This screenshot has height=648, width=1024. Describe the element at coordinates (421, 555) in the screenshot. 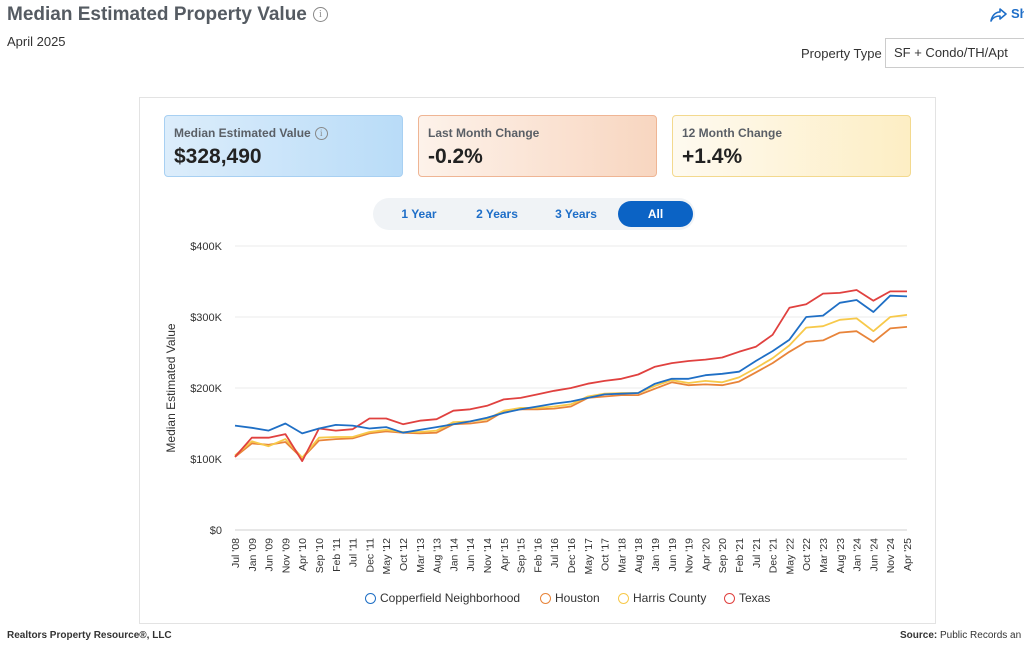

I see `x-tick-label: Mar '13` at that location.